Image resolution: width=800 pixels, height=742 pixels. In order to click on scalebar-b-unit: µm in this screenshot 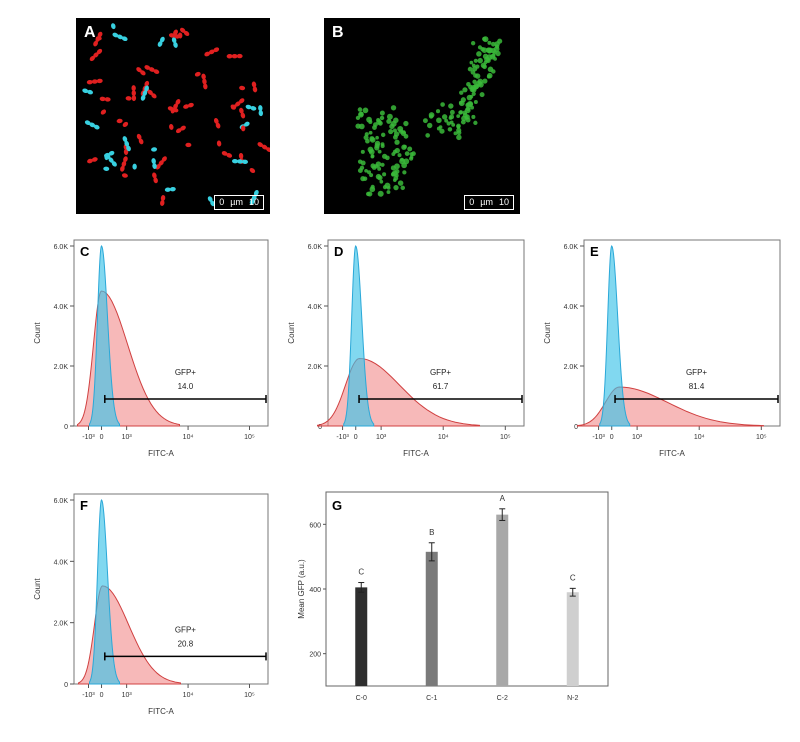, I will do `click(486, 202)`.